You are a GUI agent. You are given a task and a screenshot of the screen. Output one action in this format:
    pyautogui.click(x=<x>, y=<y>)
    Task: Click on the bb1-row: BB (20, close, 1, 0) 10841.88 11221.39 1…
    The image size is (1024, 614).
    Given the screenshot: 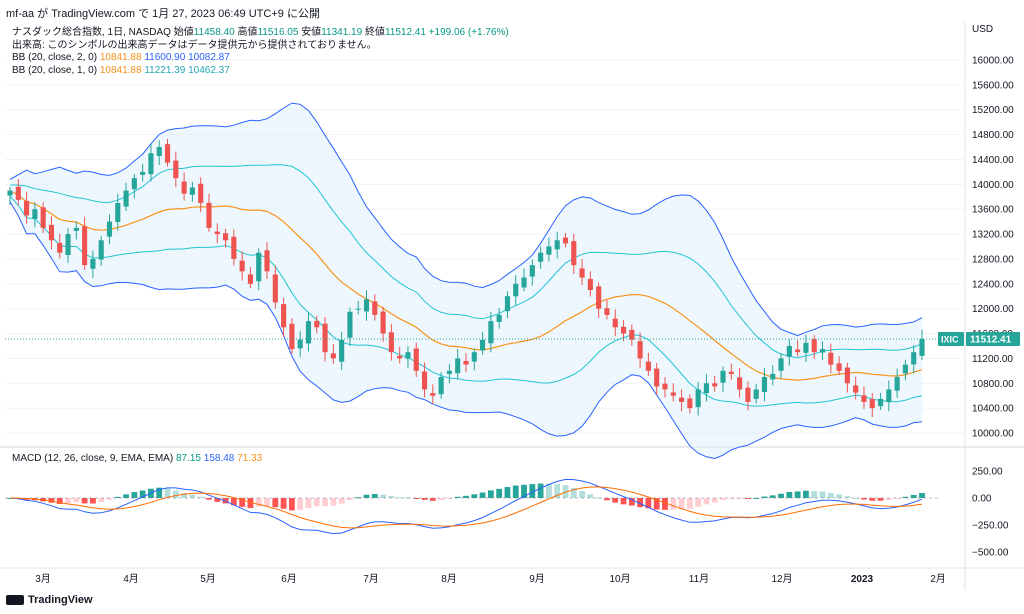 What is the action you would take?
    pyautogui.click(x=260, y=71)
    